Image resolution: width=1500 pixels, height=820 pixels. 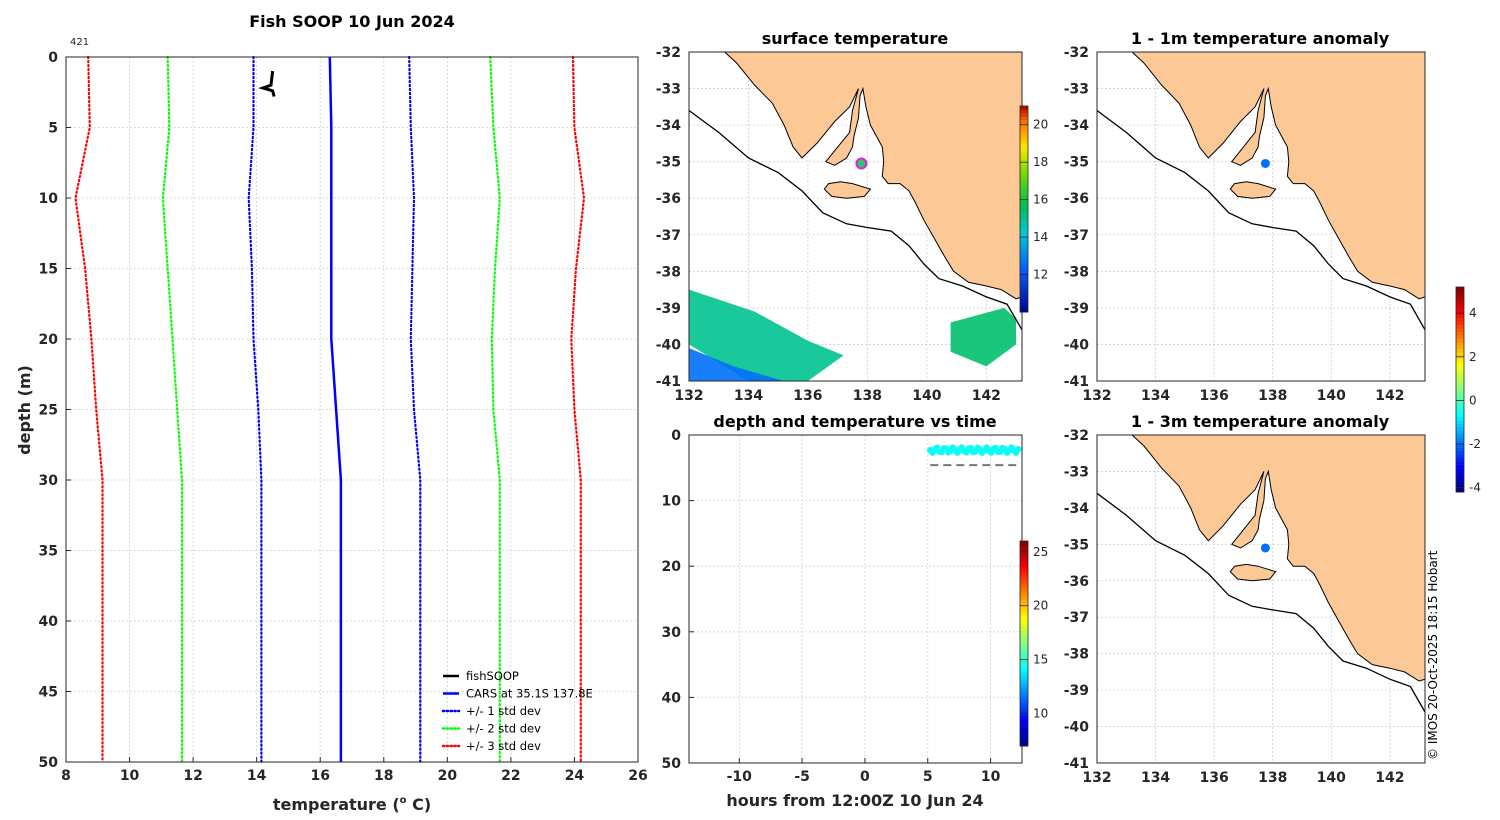 I want to click on anomaly-3m-x-tick-label: 134, so click(x=1155, y=778).